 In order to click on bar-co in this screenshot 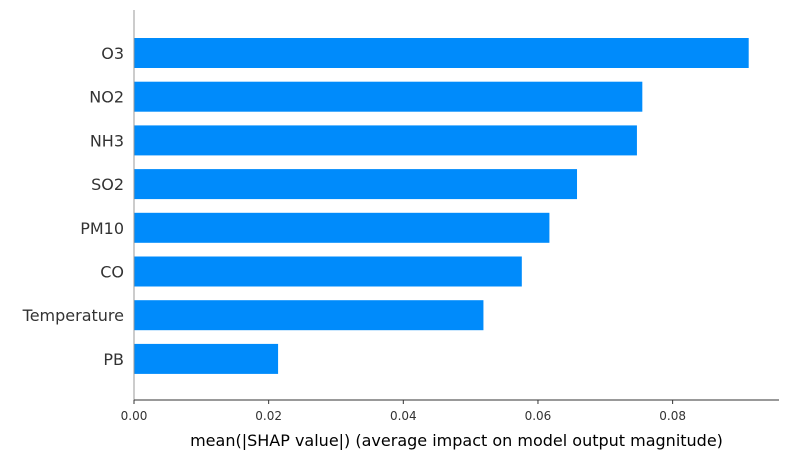, I will do `click(328, 271)`.